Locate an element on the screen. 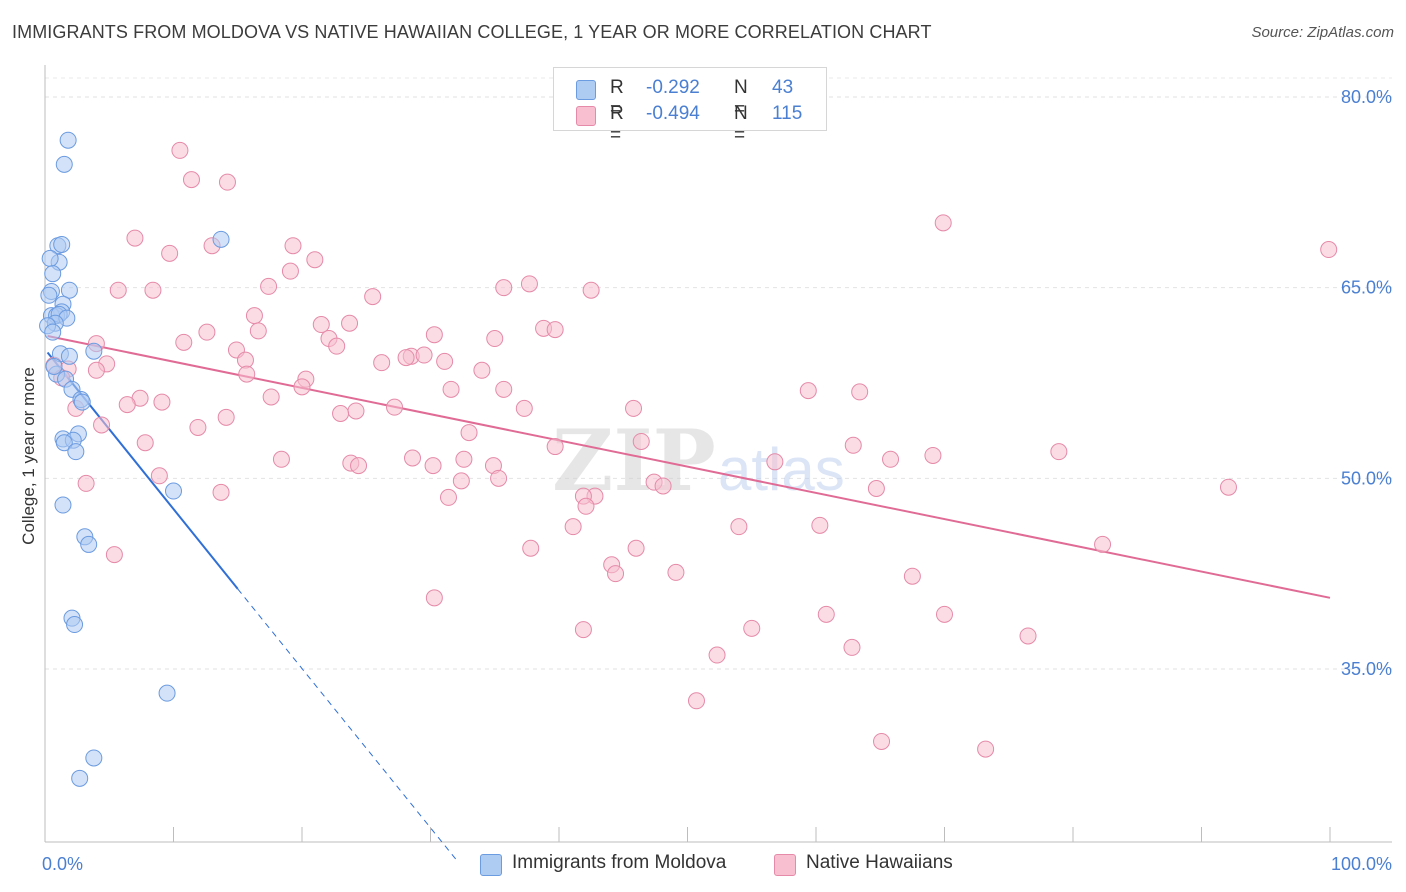  legend-swatch-hawaiians is located at coordinates (586, 116).